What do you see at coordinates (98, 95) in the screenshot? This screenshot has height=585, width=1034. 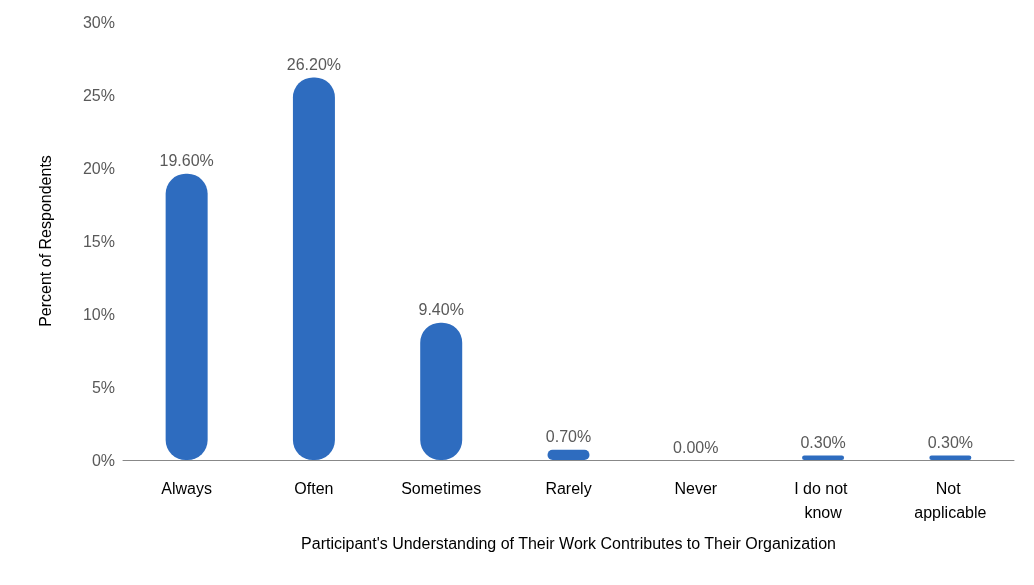 I see `y-tick-label: 25%` at bounding box center [98, 95].